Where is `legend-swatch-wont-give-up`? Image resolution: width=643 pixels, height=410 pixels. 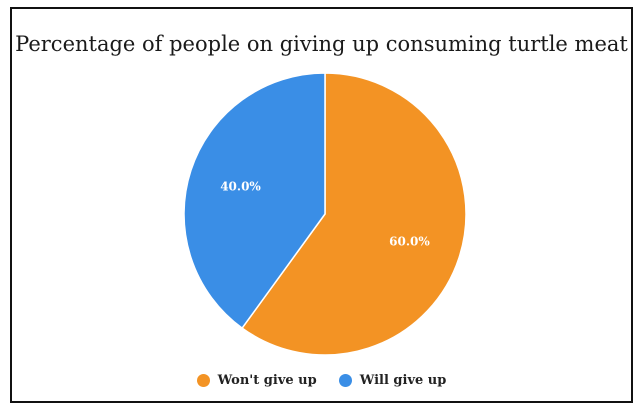 legend-swatch-wont-give-up is located at coordinates (203, 380).